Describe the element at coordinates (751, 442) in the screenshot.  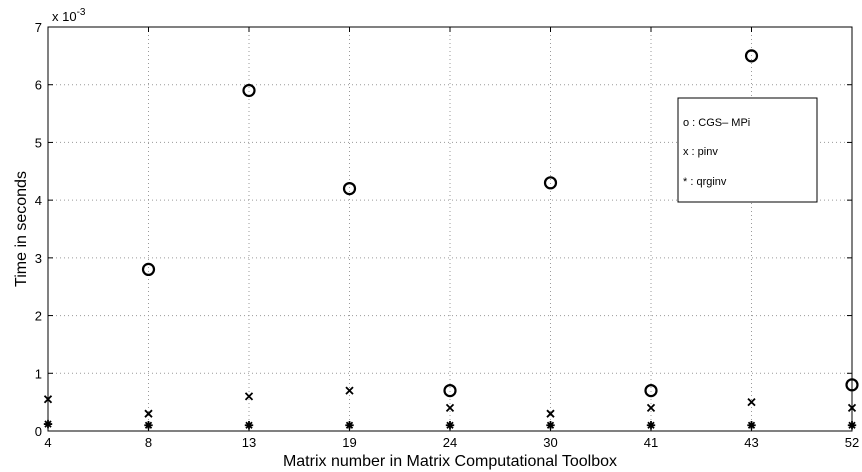
I see `x-tick-label: 43` at that location.